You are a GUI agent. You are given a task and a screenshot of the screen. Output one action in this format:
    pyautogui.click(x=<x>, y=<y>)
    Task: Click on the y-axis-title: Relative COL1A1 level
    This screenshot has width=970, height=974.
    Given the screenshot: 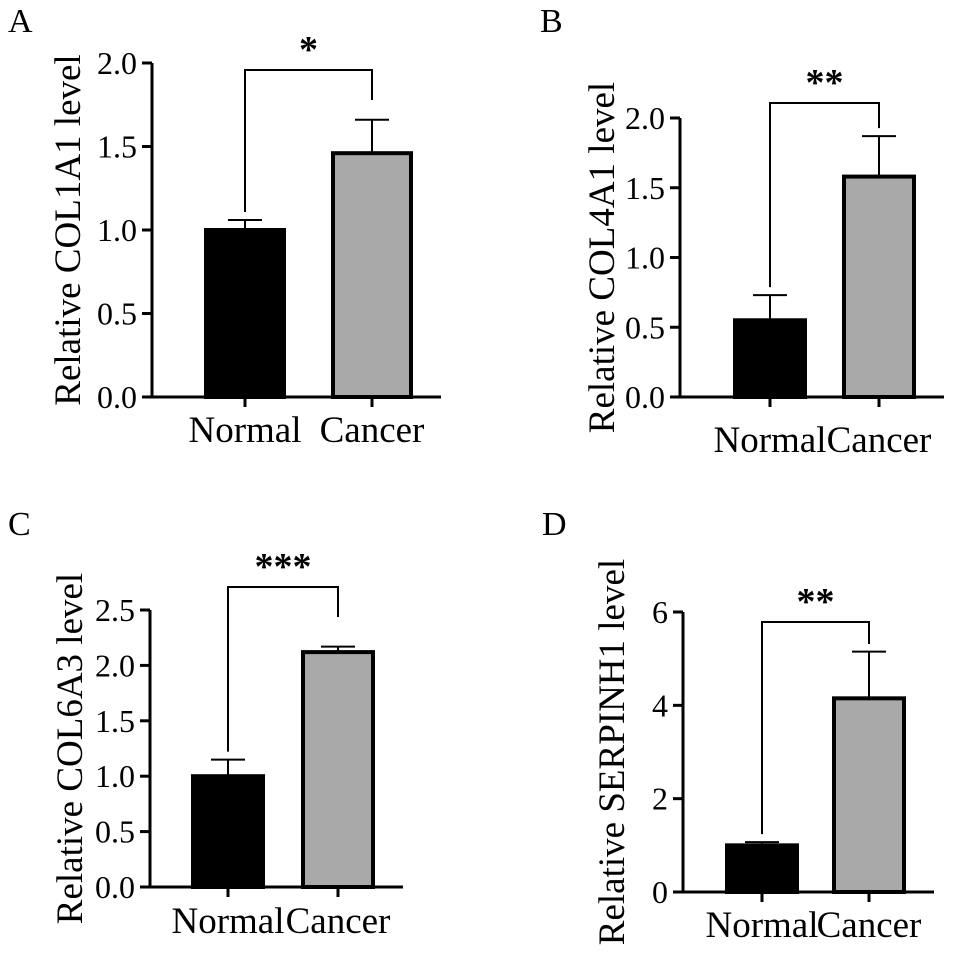 What is the action you would take?
    pyautogui.click(x=68, y=229)
    